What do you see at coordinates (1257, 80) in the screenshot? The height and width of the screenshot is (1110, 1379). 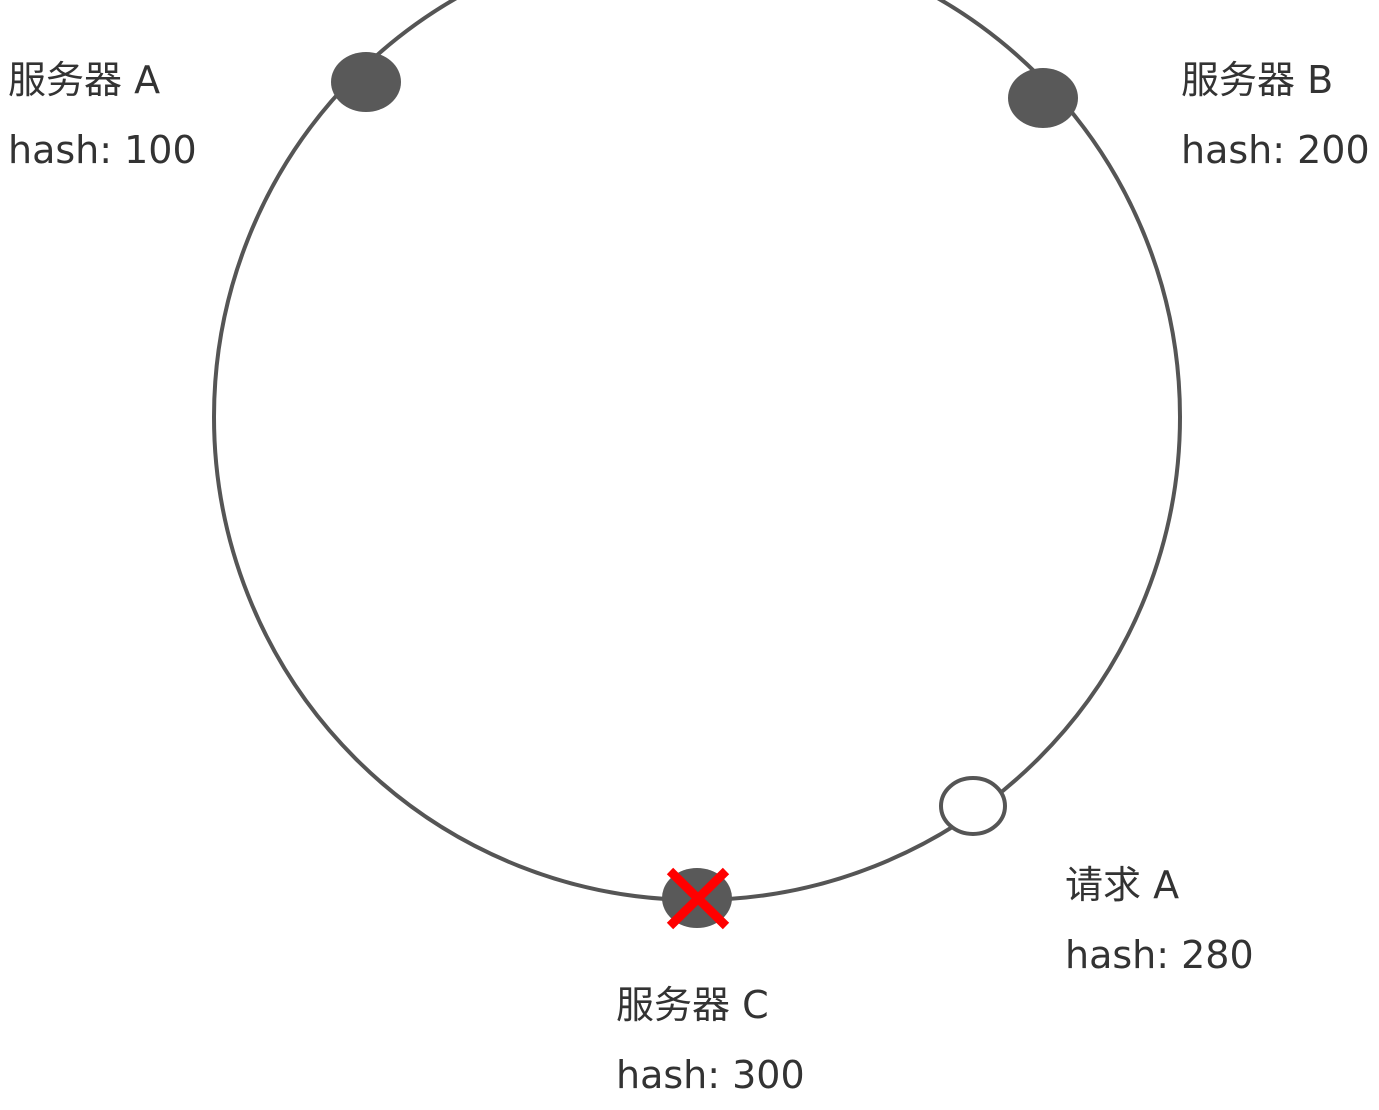 I see `server-b-name: 服务器 B` at bounding box center [1257, 80].